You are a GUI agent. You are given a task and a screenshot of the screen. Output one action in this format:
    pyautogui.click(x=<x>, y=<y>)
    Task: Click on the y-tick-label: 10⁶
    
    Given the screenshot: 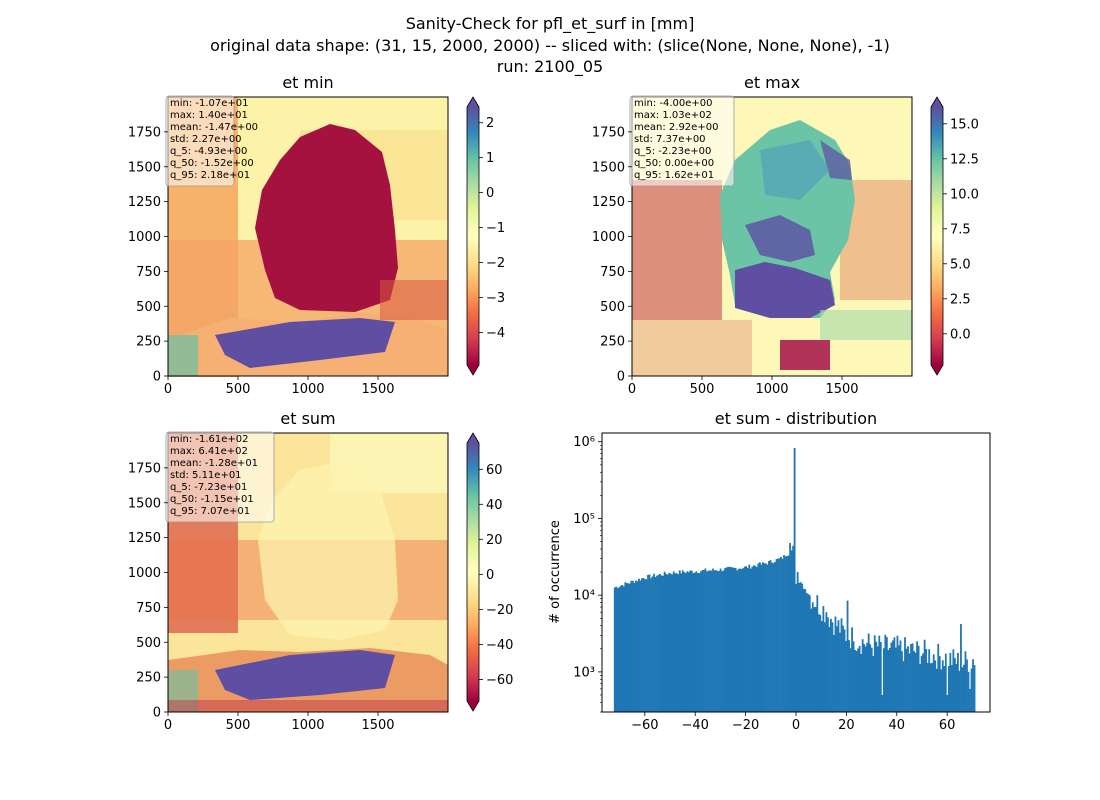 What is the action you would take?
    pyautogui.click(x=584, y=442)
    